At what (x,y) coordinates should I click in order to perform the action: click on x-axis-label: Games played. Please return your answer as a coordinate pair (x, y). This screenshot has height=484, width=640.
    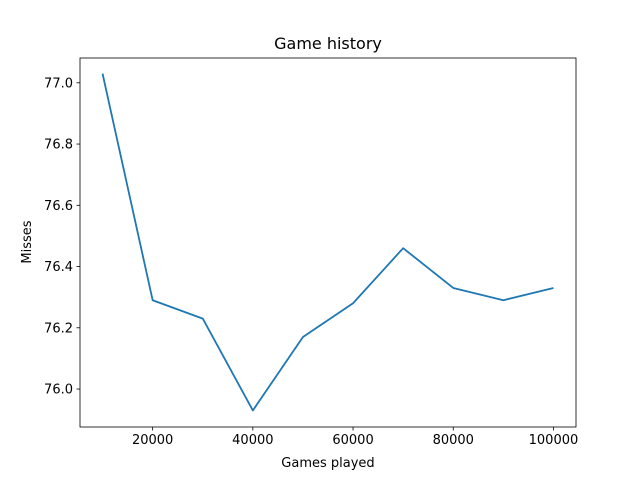
    Looking at the image, I should click on (327, 463).